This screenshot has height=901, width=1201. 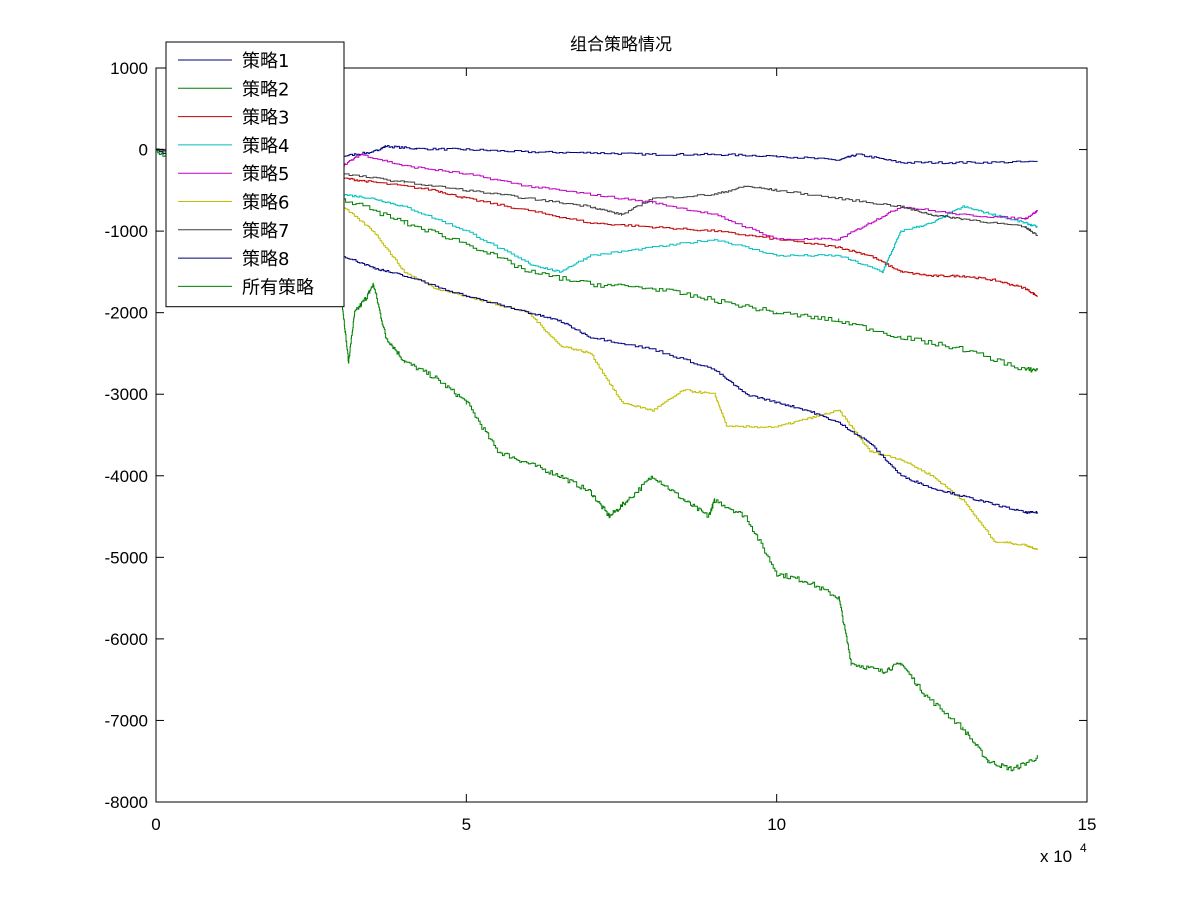 What do you see at coordinates (126, 313) in the screenshot?
I see `y-tick-label: -2000` at bounding box center [126, 313].